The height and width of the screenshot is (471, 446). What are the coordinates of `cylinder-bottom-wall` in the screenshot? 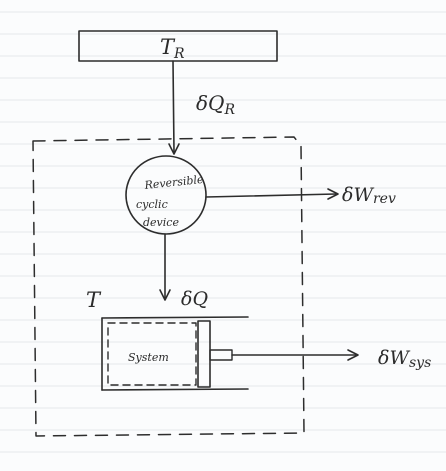 It's located at (175, 389).